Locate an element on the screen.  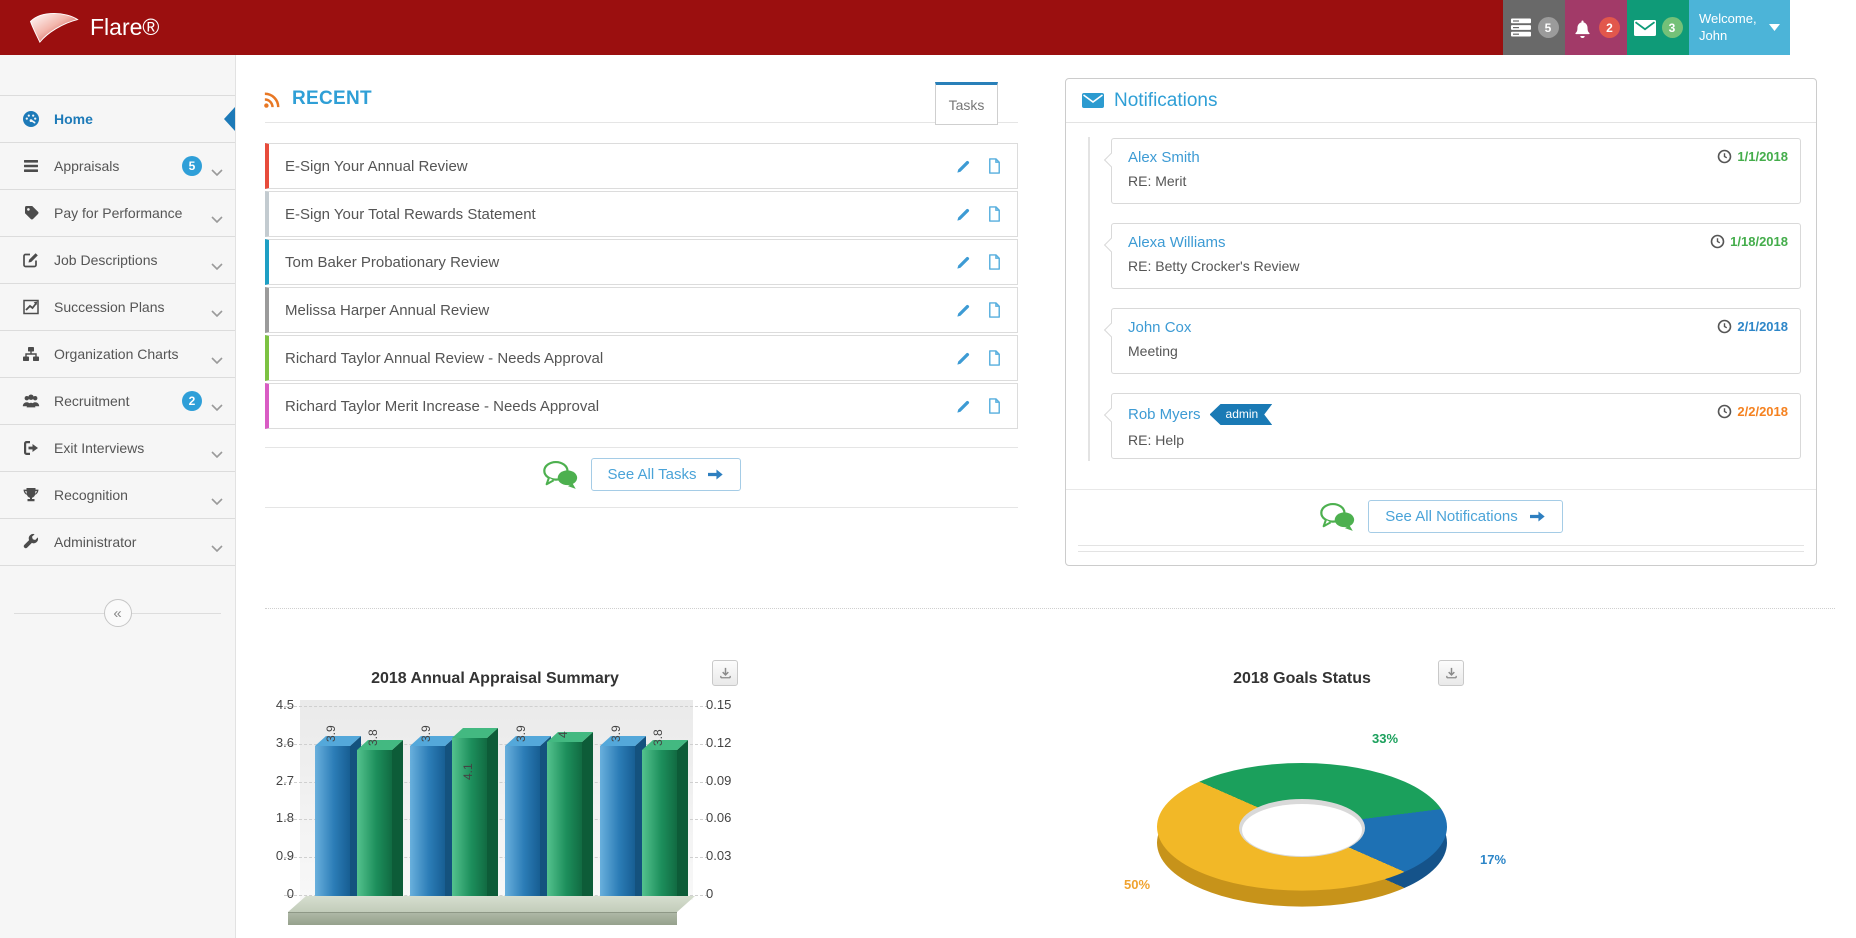
sidebar-item-label: Organization Charts is located at coordinates (116, 354).